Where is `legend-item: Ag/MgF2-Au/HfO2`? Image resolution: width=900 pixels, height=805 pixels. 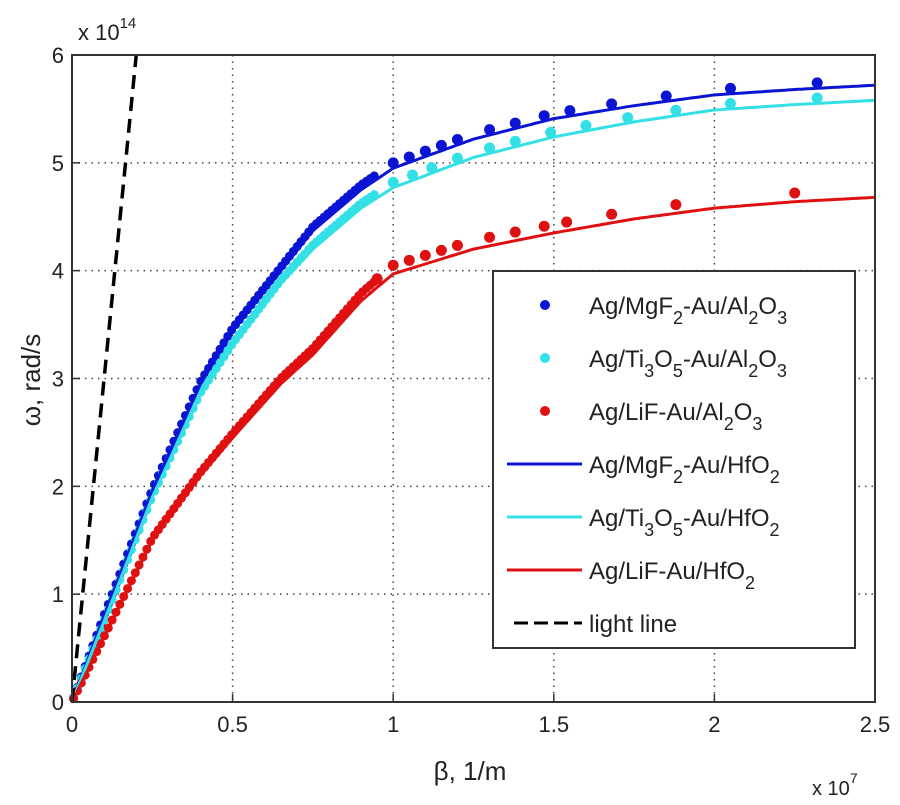
legend-item: Ag/MgF2-Au/HfO2 is located at coordinates (643, 469).